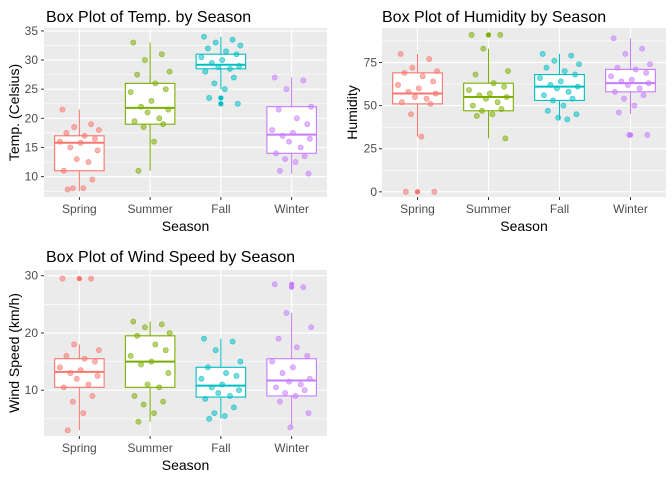  What do you see at coordinates (494, 17) in the screenshot?
I see `chart-title: Box Plot of Humidity by Season` at bounding box center [494, 17].